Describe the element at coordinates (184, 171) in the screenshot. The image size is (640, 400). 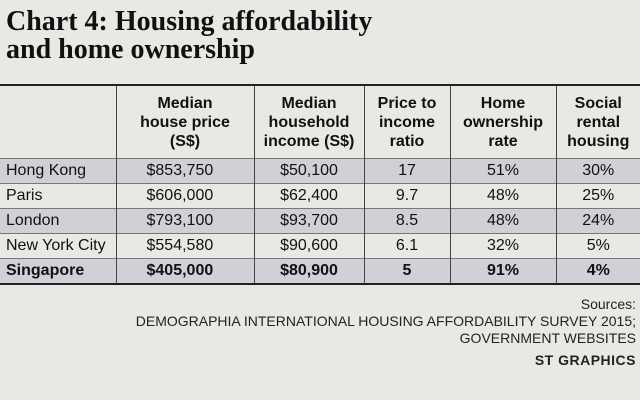
I see `cell-house-price: $853,750` at that location.